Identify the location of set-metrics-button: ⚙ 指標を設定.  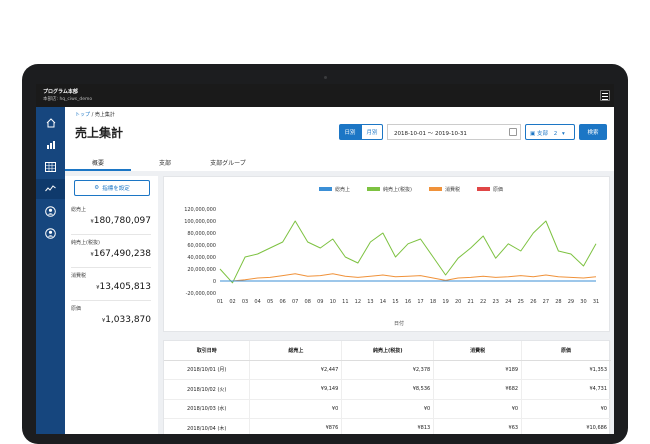
(112, 188).